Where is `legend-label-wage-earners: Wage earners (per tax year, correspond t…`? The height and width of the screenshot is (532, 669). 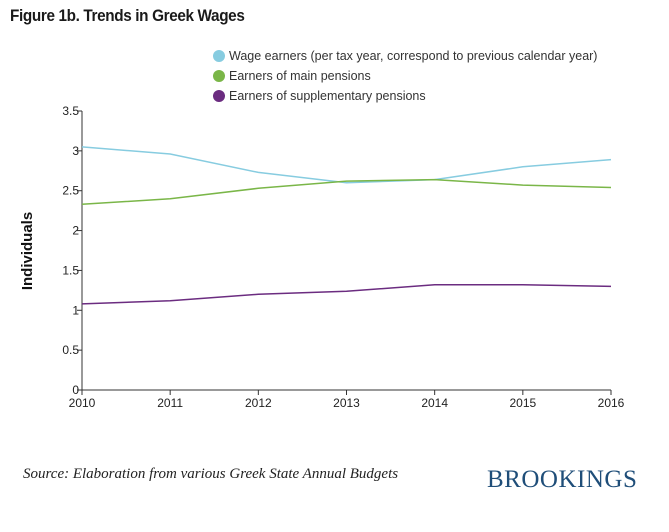 legend-label-wage-earners: Wage earners (per tax year, correspond t… is located at coordinates (413, 56).